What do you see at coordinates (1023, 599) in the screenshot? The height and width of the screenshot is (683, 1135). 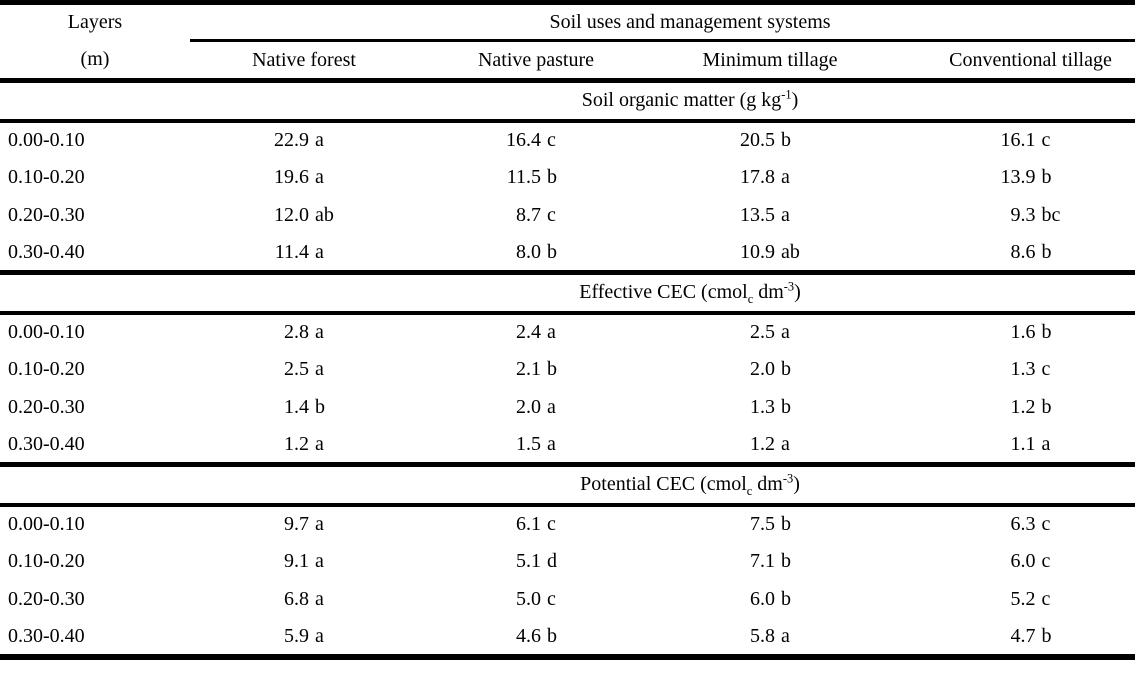 I see `value-number: 5.2` at bounding box center [1023, 599].